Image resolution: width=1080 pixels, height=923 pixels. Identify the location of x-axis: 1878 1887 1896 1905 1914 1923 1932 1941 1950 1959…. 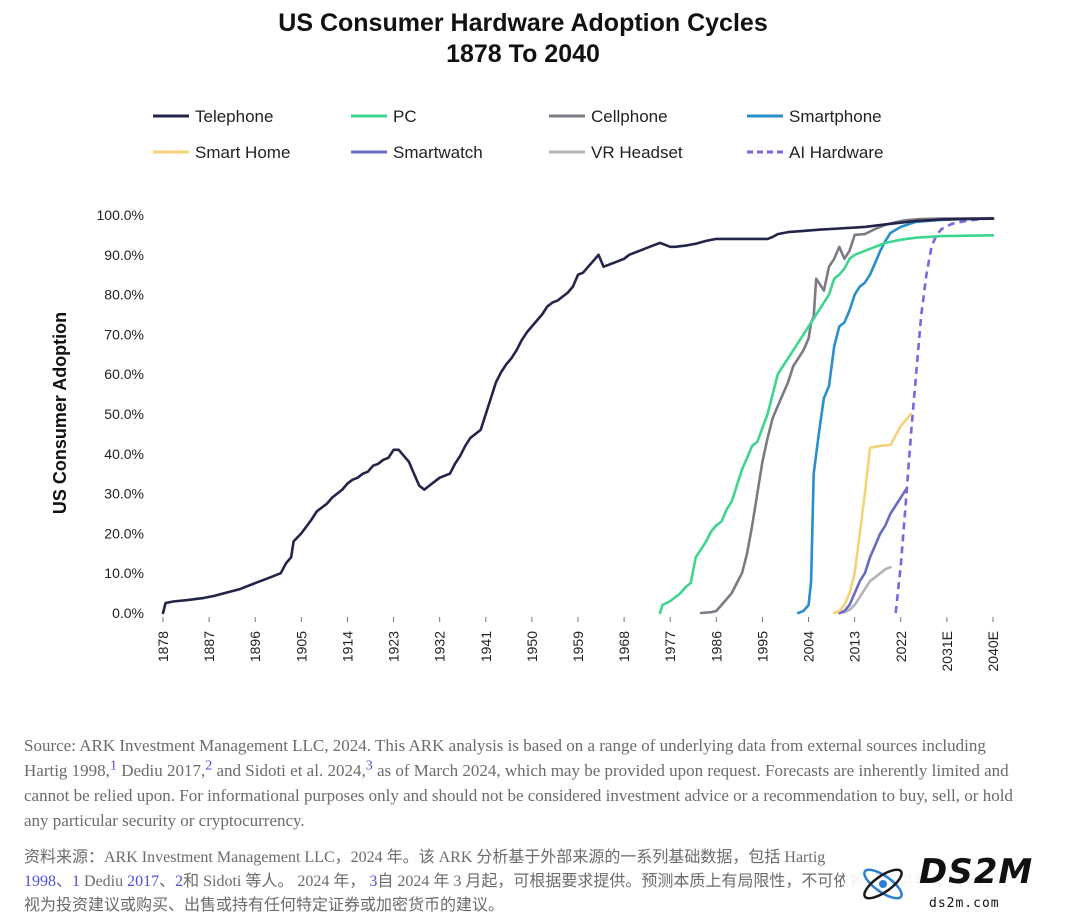
(578, 644).